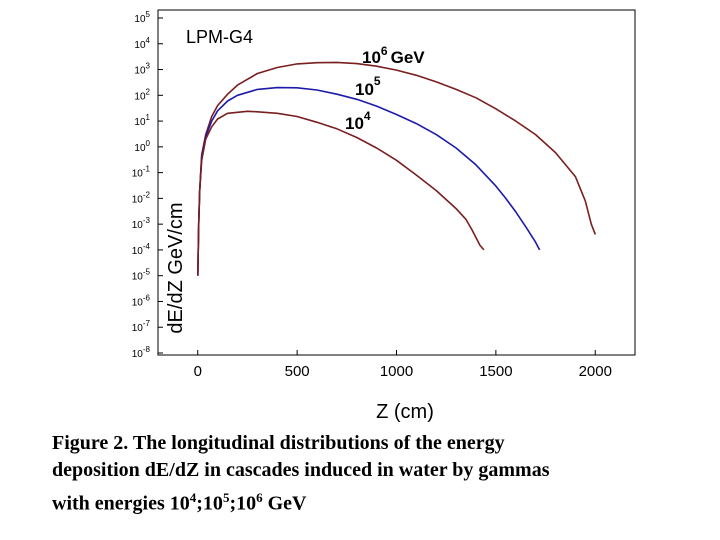 The height and width of the screenshot is (540, 720). I want to click on y-tick-label: 10⁴, so click(142, 43).